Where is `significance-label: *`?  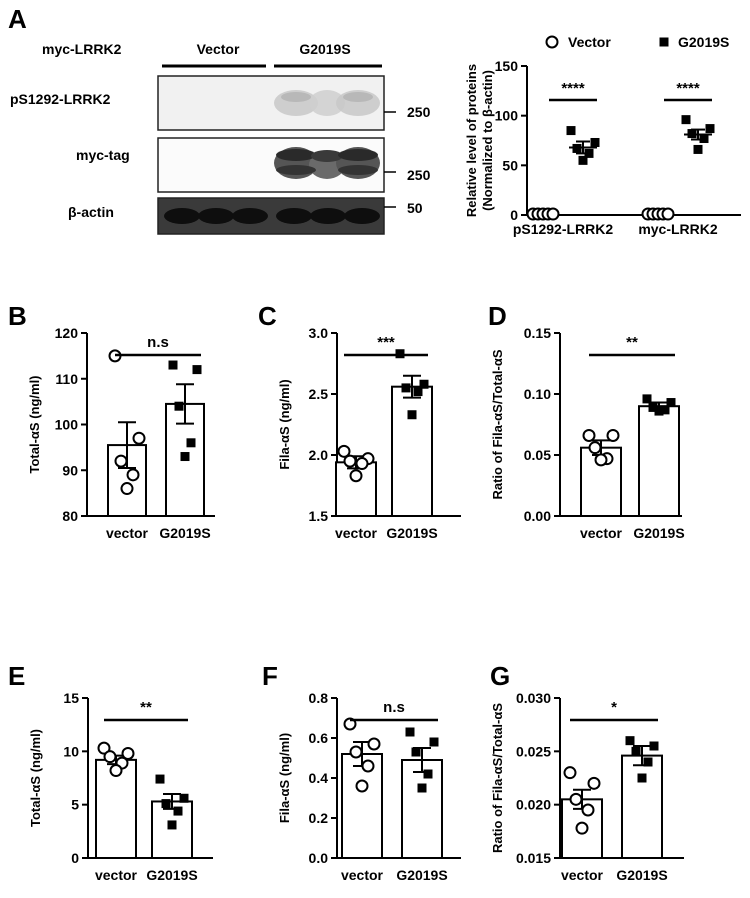
significance-label: * is located at coordinates (614, 707).